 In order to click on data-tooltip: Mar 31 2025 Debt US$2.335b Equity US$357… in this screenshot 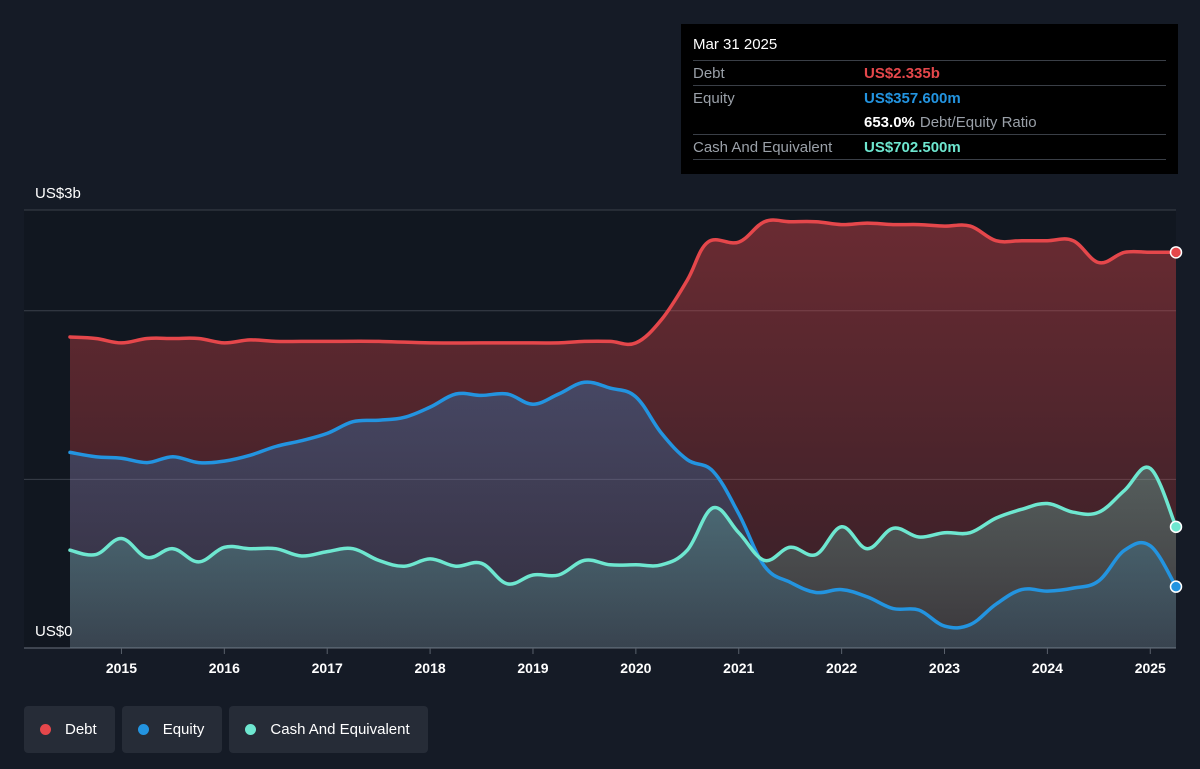, I will do `click(929, 99)`.